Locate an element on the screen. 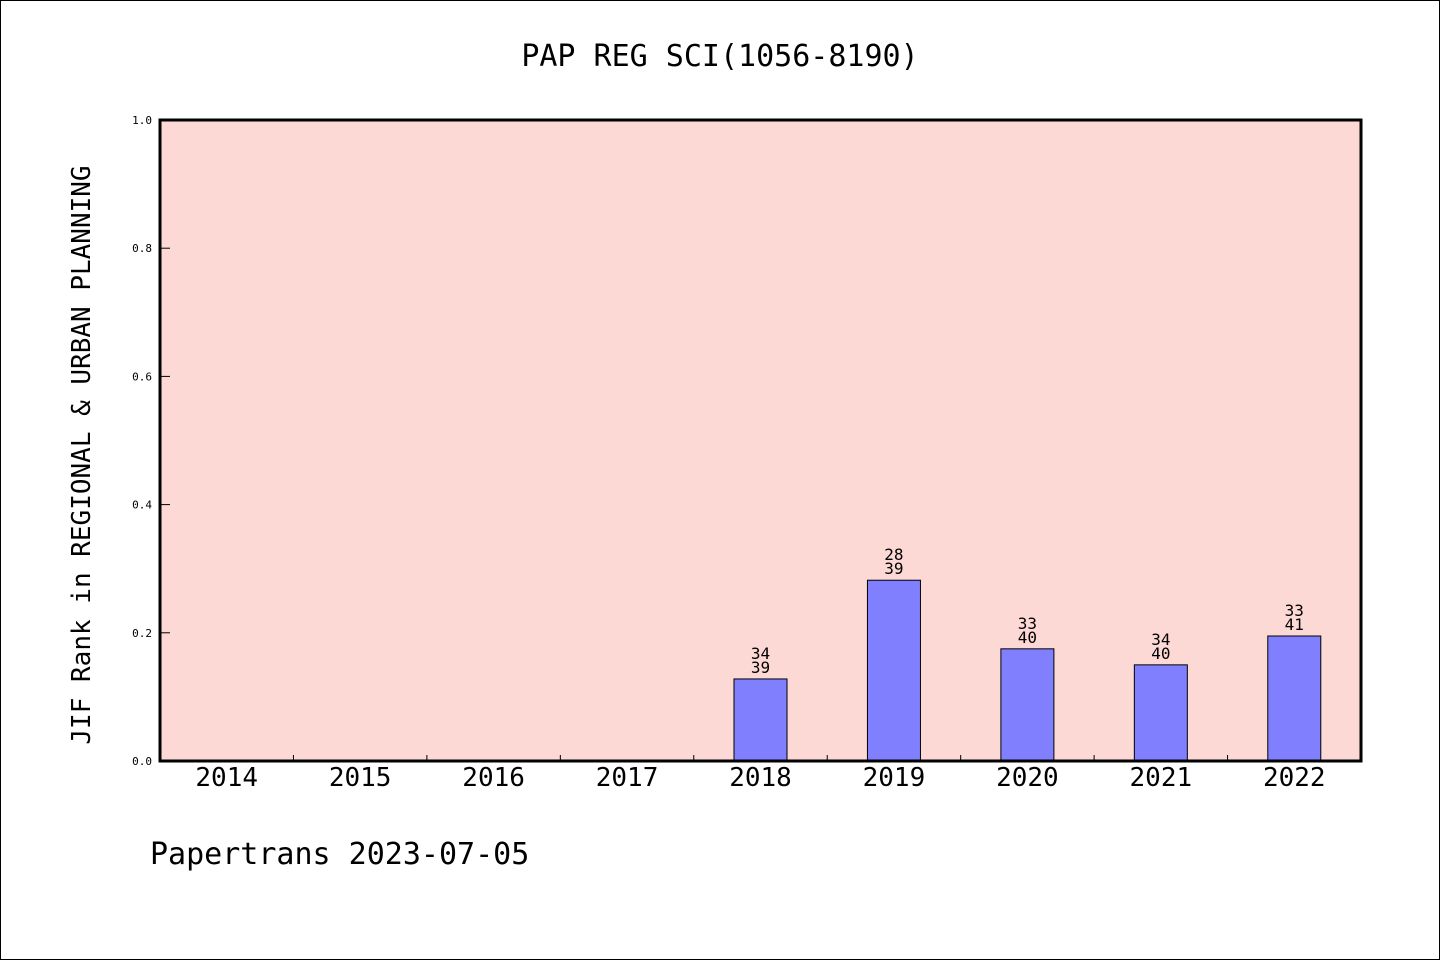 The image size is (1440, 960). x-tick-label-2019: 2019 is located at coordinates (894, 778).